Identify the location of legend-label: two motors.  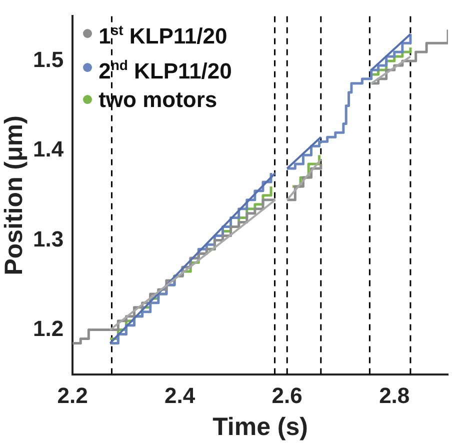
(158, 100).